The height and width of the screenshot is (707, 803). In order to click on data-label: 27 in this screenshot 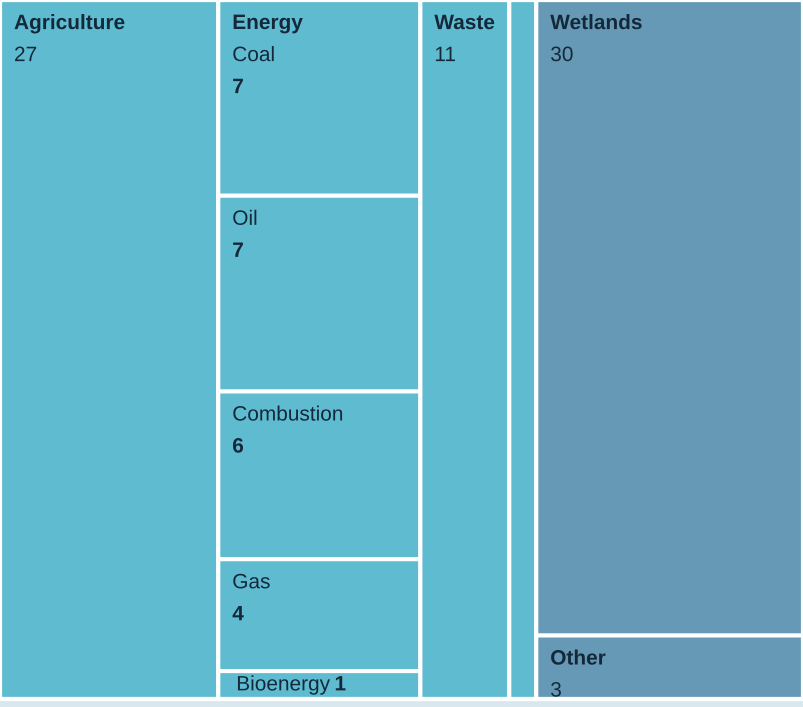, I will do `click(25, 54)`.